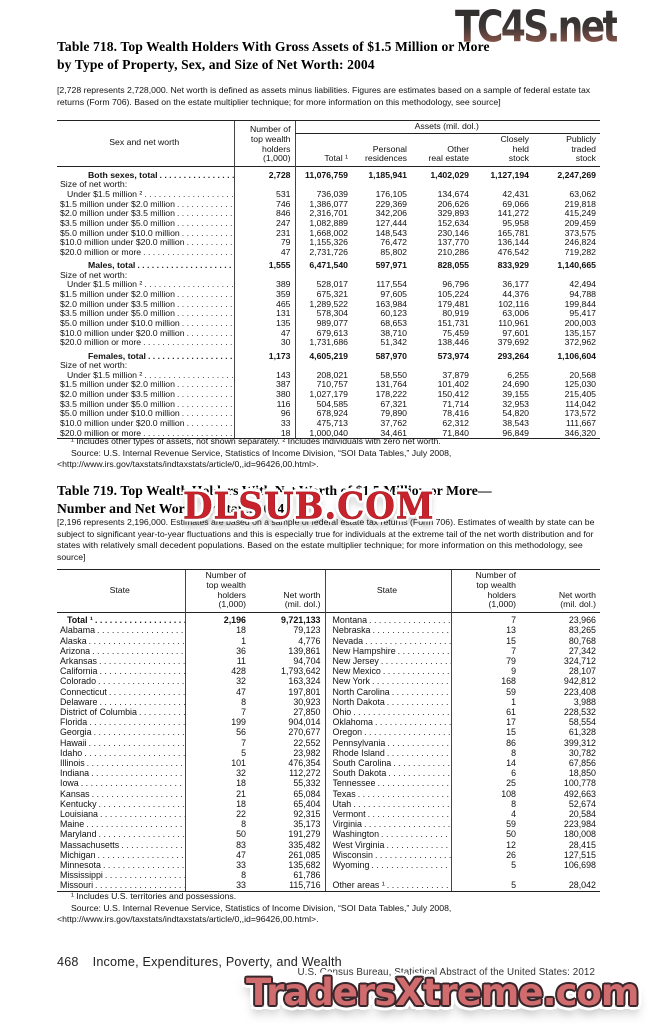 The height and width of the screenshot is (1024, 652). I want to click on cell-closely-held-stock: 96,849, so click(515, 432).